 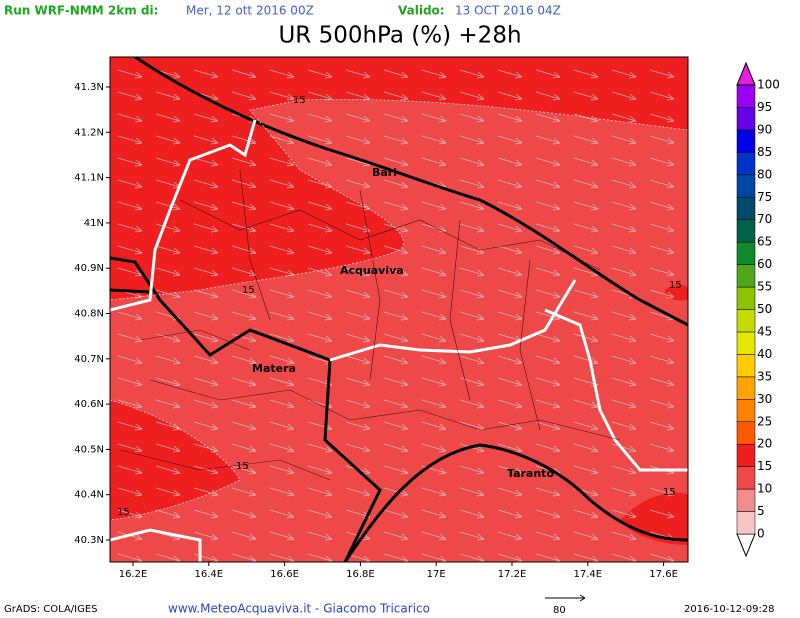 What do you see at coordinates (764, 152) in the screenshot?
I see `colorbar-label: 85` at bounding box center [764, 152].